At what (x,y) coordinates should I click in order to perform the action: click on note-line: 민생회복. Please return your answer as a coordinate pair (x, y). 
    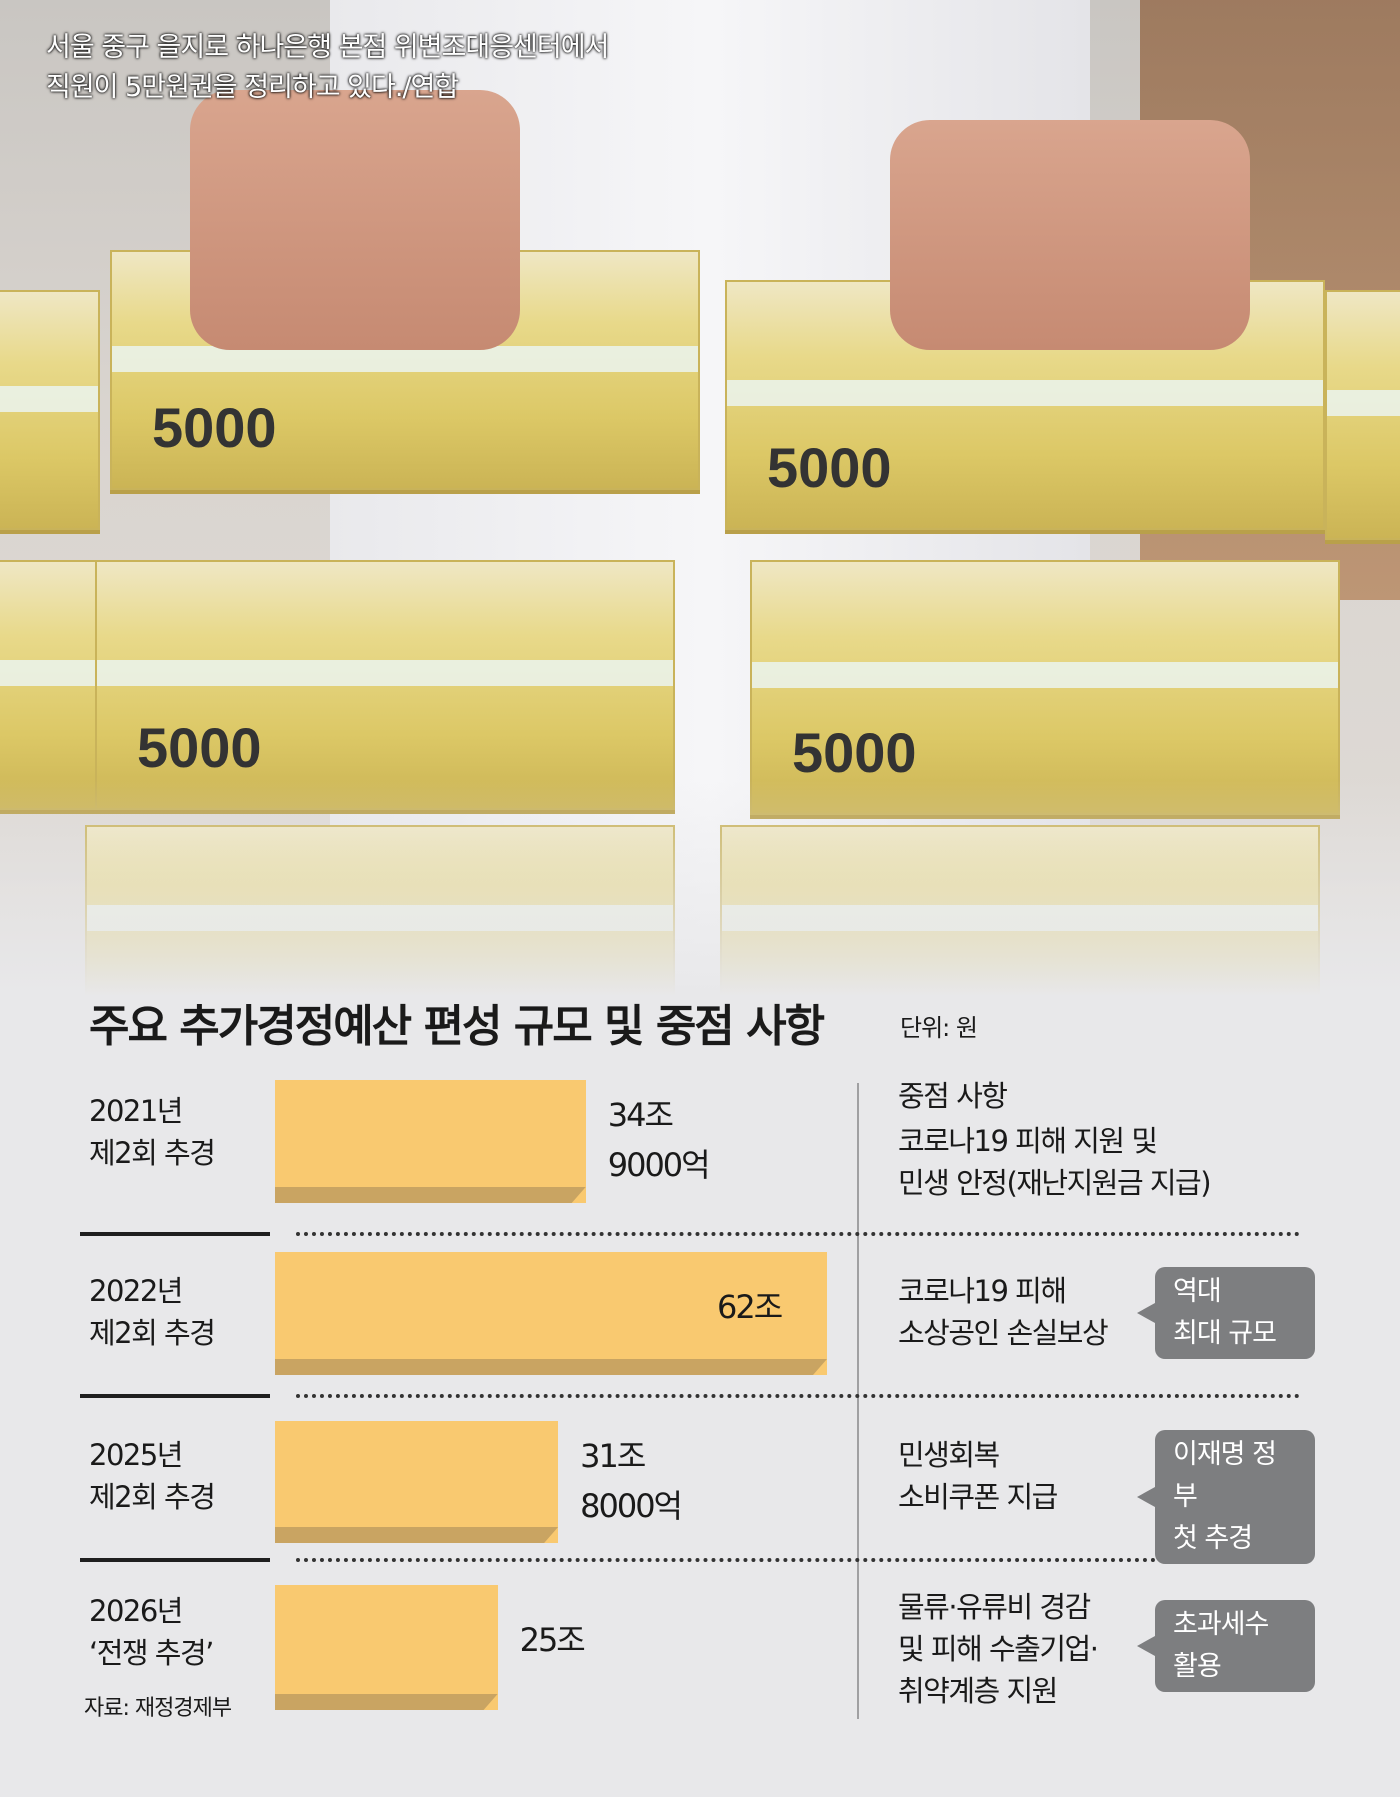
    Looking at the image, I should click on (949, 1455).